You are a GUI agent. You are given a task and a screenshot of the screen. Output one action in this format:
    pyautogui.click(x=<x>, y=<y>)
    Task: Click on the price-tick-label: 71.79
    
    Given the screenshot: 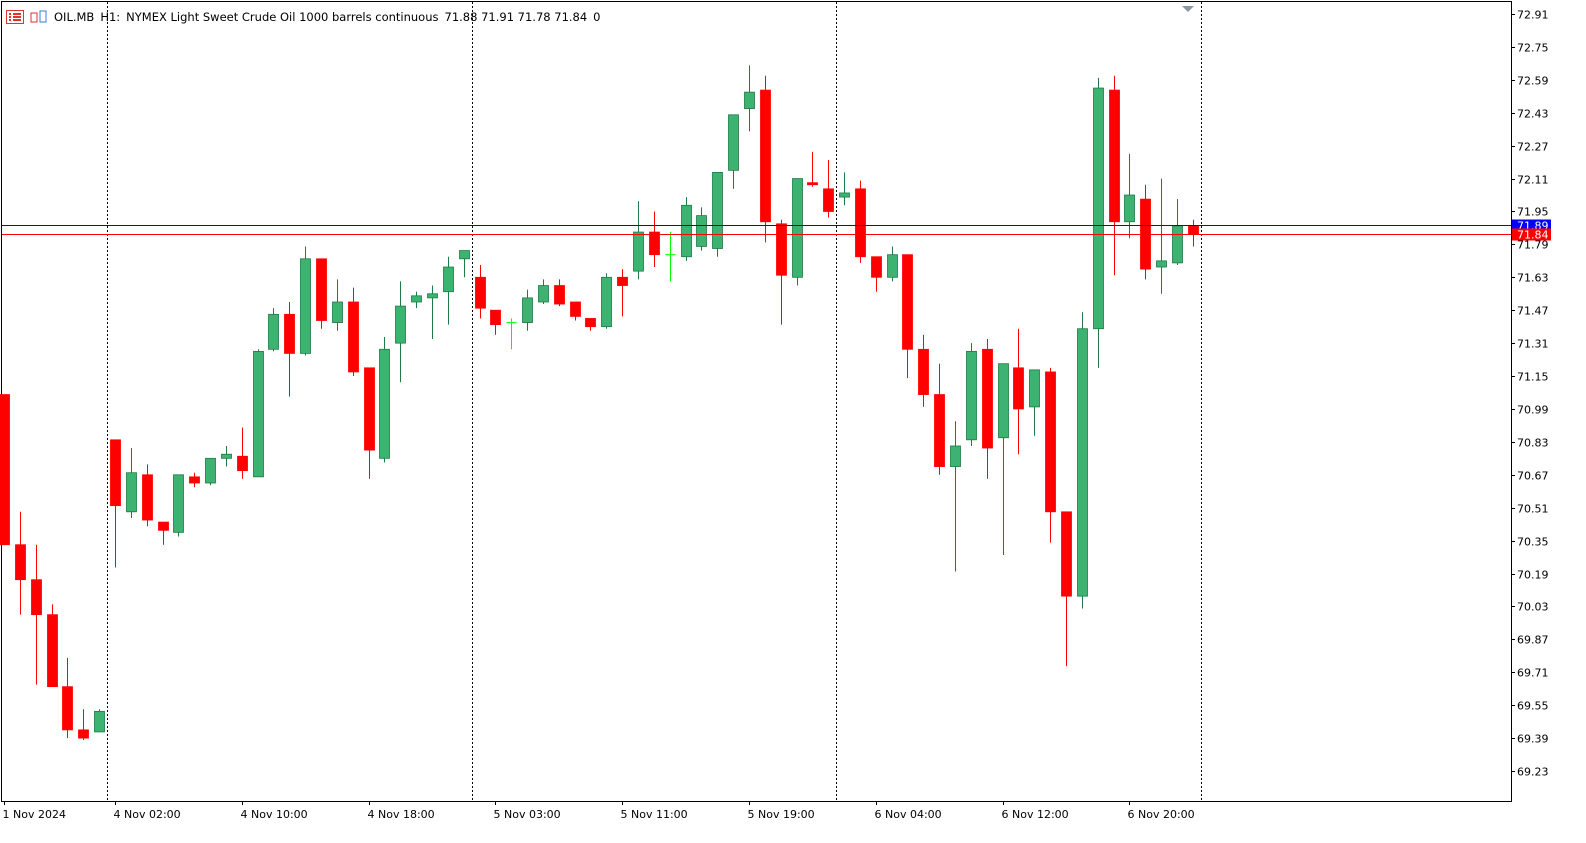 What is the action you would take?
    pyautogui.click(x=1533, y=245)
    